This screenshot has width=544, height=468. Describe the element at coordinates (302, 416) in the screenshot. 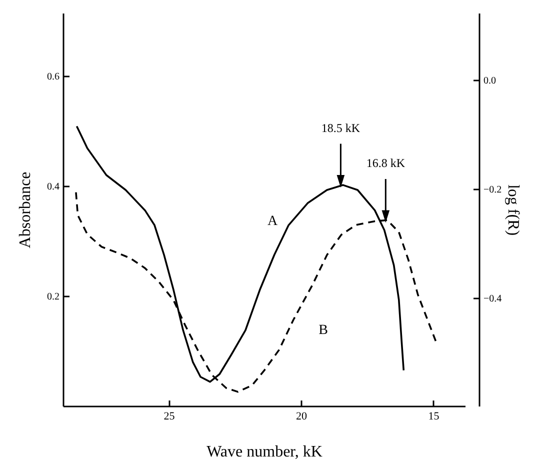

I see `x-tick-label: 20` at that location.